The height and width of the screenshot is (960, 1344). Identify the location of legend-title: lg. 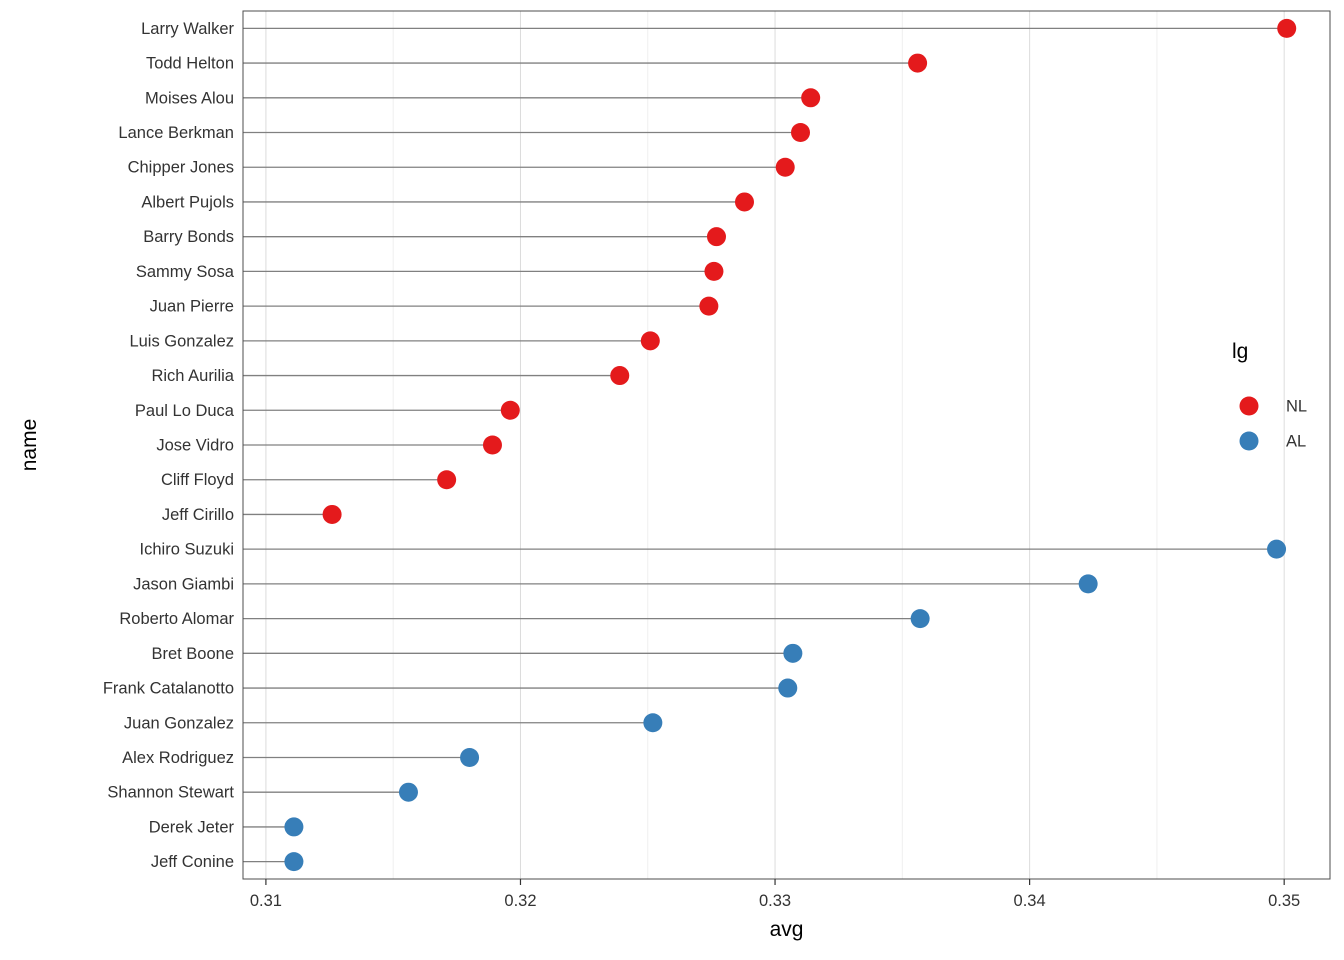
(1240, 351).